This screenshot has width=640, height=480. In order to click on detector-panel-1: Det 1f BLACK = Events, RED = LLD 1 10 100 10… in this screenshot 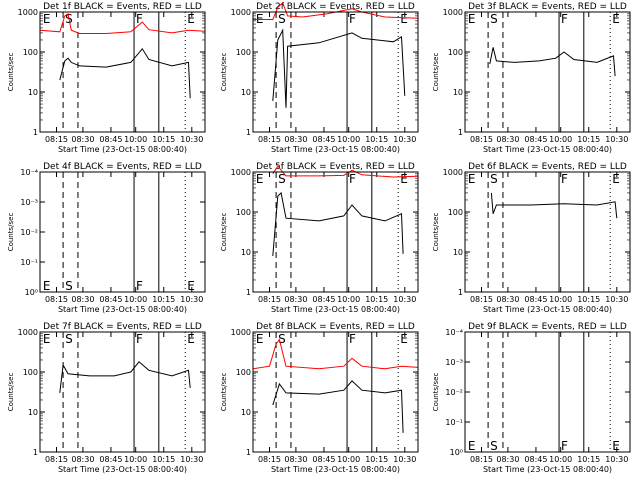, I will do `click(106, 78)`.